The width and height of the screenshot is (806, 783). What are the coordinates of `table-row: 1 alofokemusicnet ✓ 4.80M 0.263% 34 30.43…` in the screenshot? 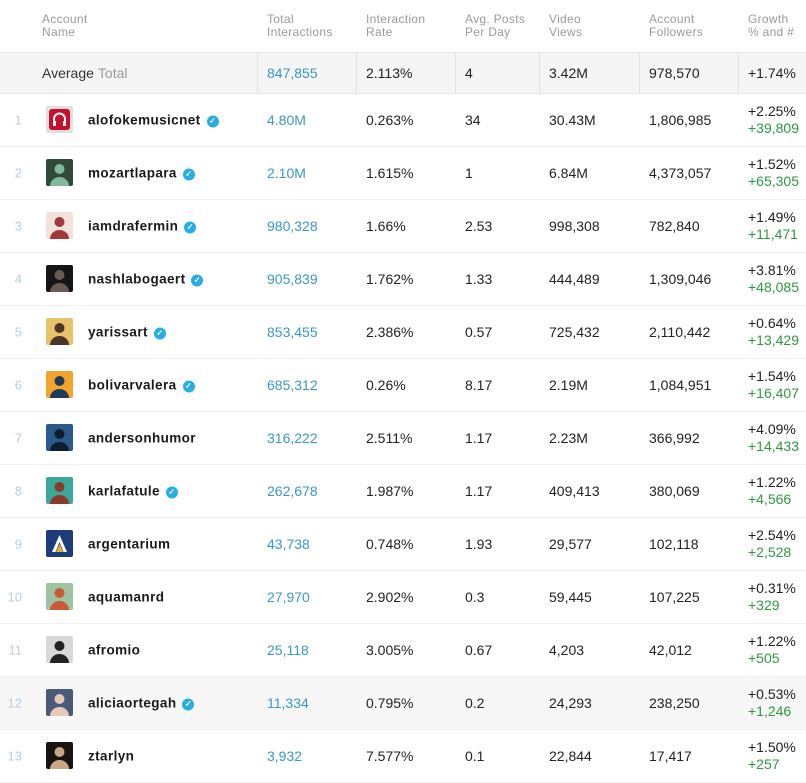 It's located at (403, 120).